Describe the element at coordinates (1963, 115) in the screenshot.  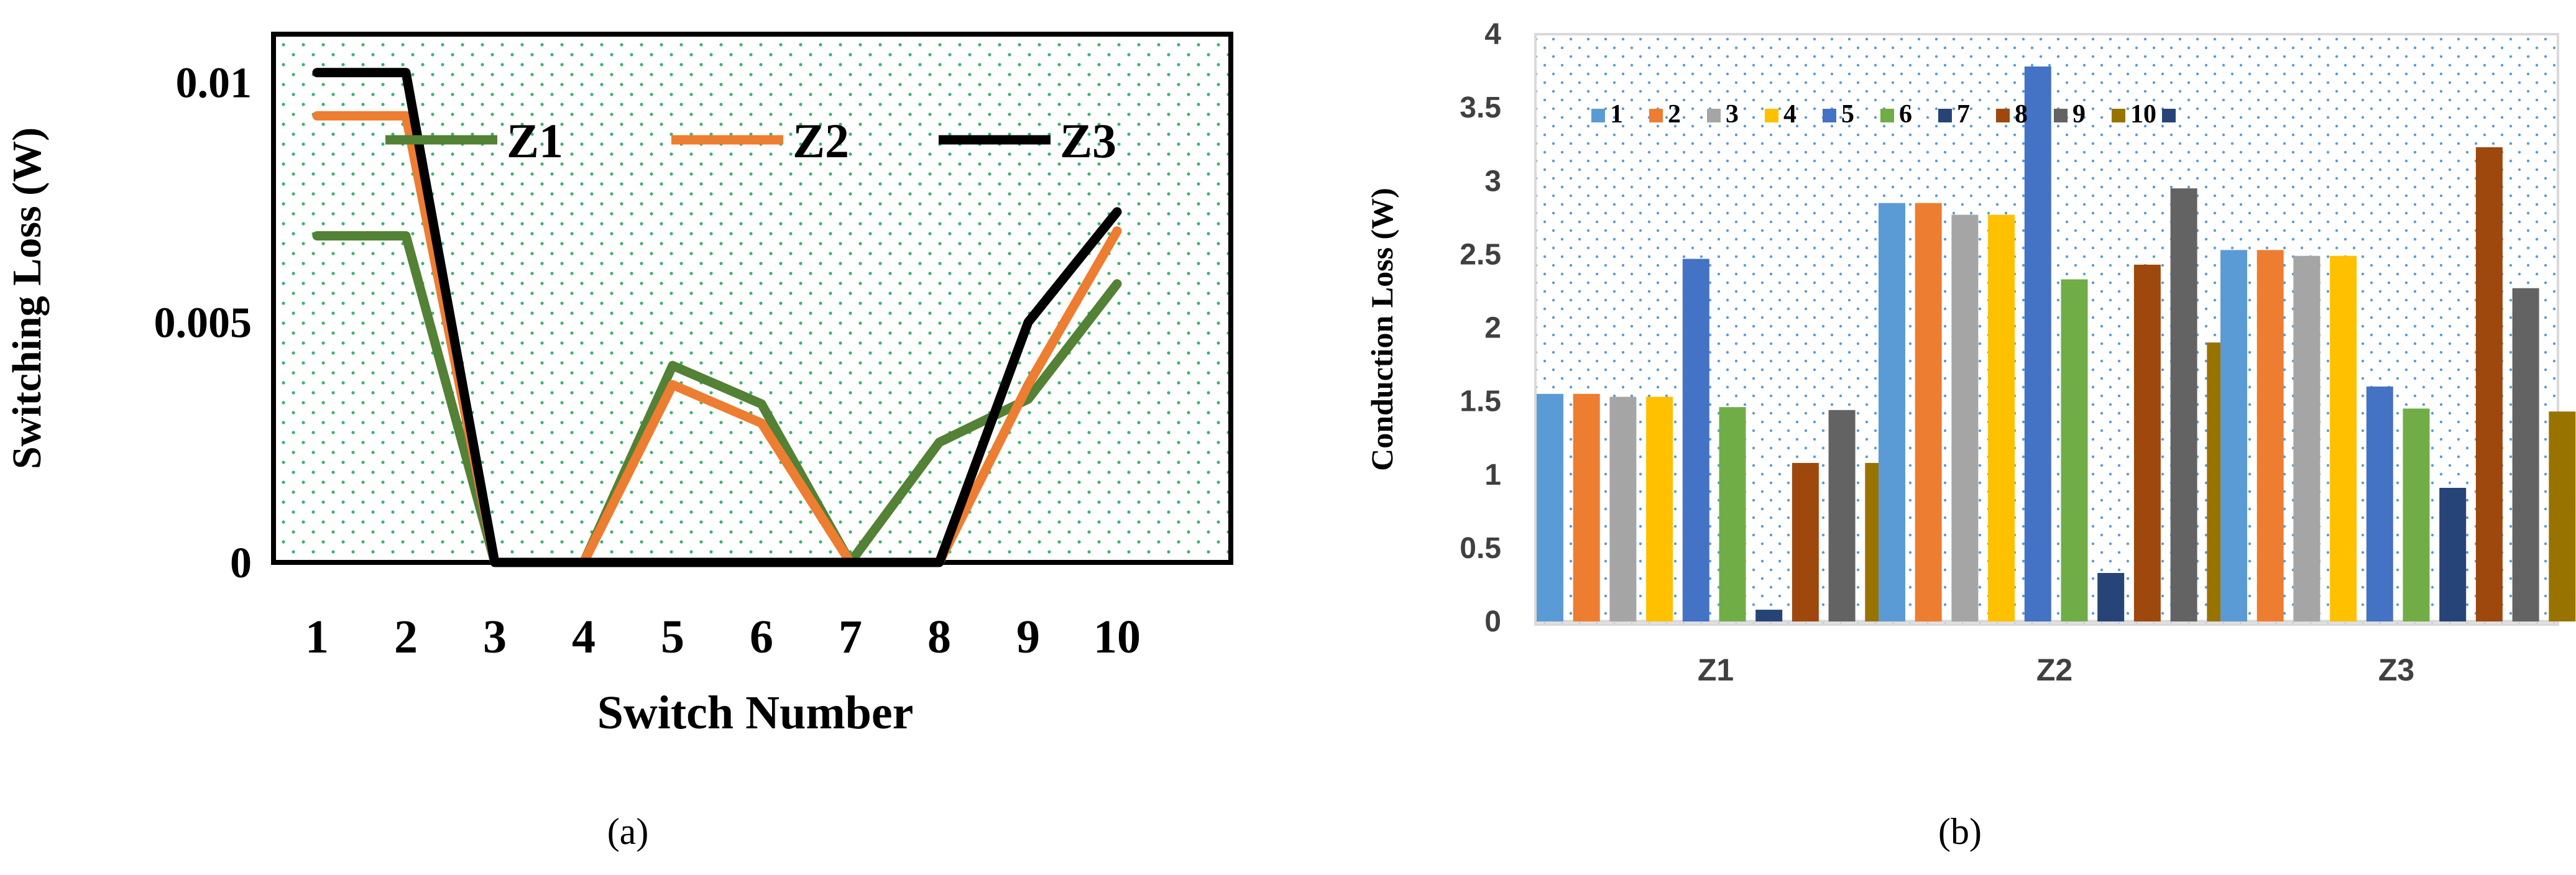
I see `legend-label: 7` at that location.